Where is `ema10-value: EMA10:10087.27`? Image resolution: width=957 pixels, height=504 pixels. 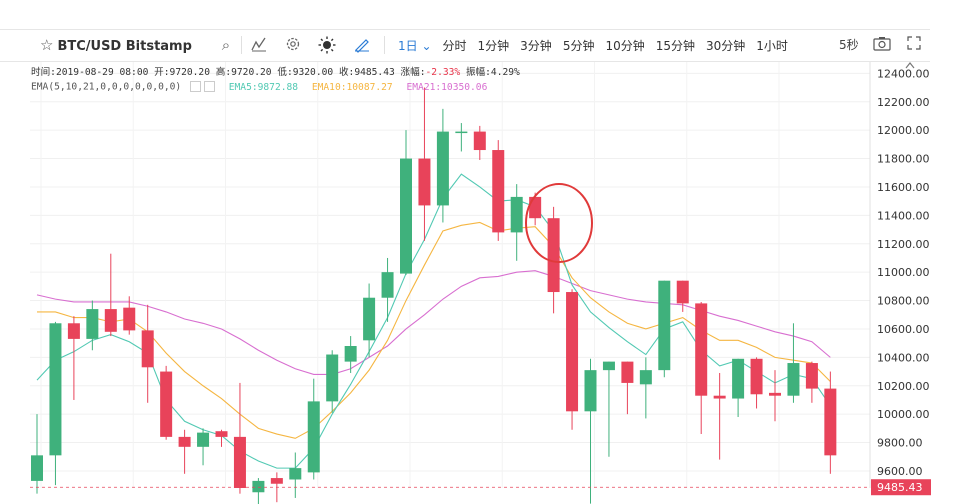 ema10-value: EMA10:10087.27 is located at coordinates (352, 87).